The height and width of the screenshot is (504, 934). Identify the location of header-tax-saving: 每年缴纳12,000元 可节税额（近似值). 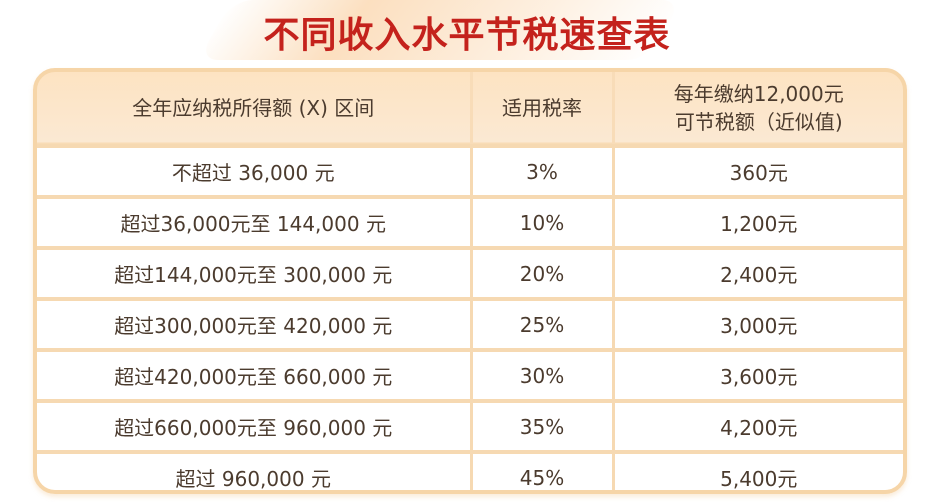
(757, 109).